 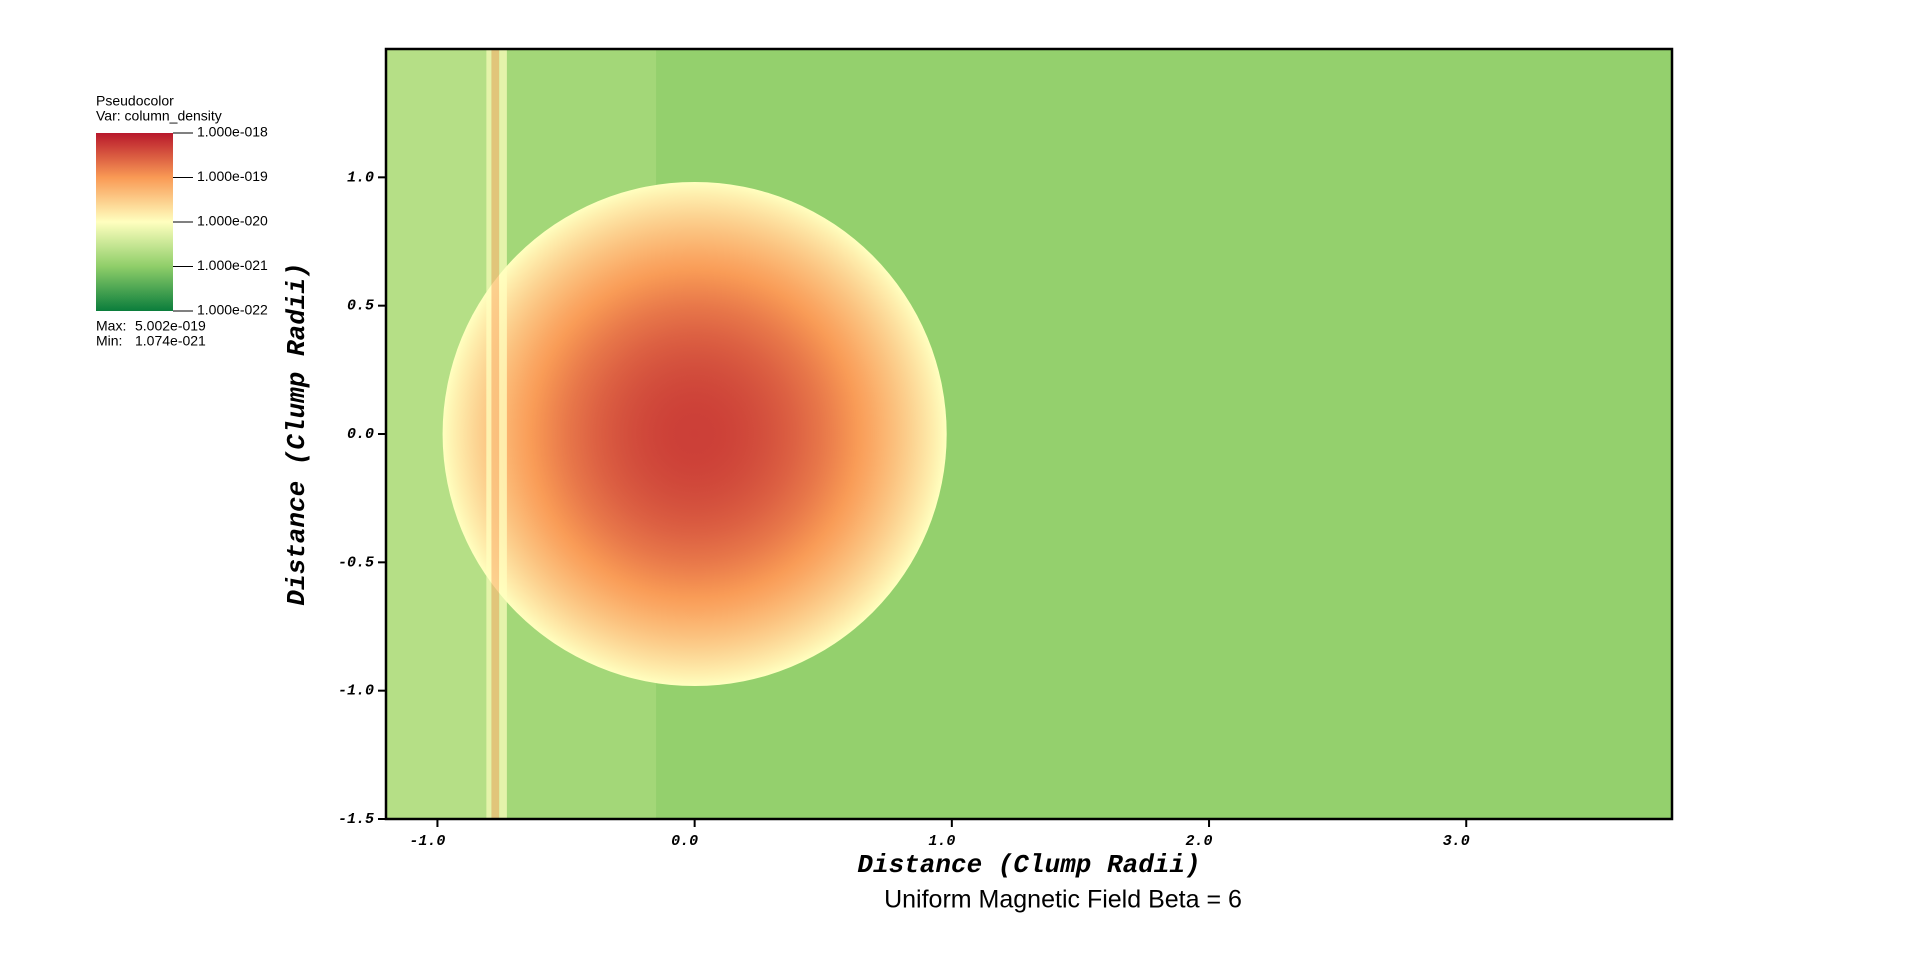 I want to click on legend-min: 1.074e-021, so click(x=170, y=341).